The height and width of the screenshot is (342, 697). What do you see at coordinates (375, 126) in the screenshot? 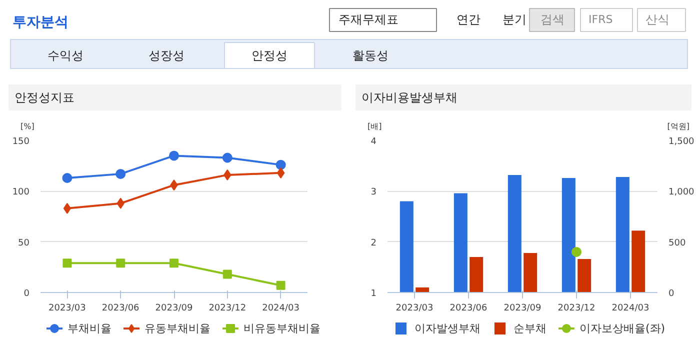
I see `y-axis-title: [배]` at bounding box center [375, 126].